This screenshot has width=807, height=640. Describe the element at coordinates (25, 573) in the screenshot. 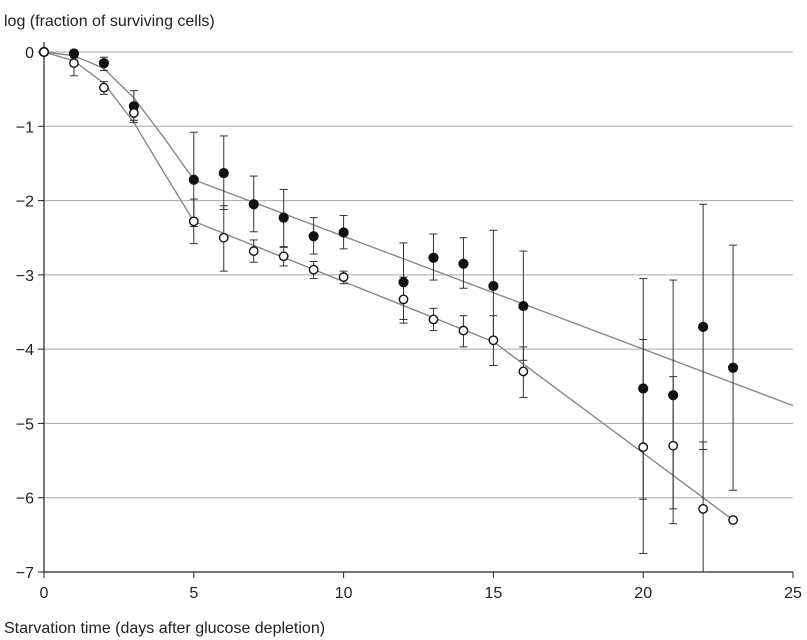

I see `y-tick-label: −7` at that location.